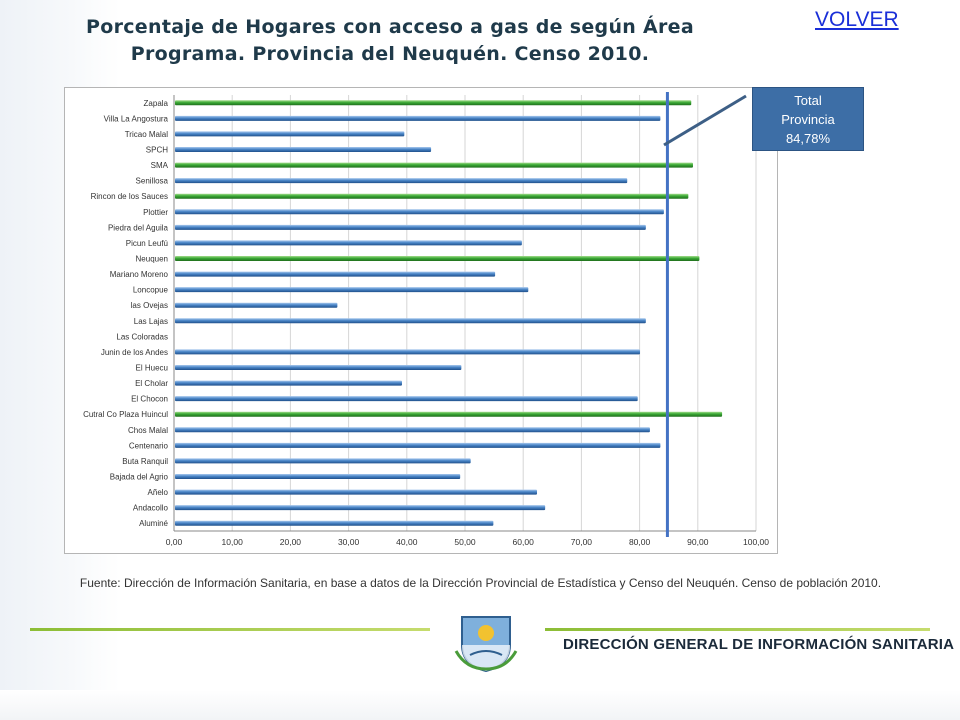 This screenshot has height=720, width=960. I want to click on x-tick-label: 10,00, so click(233, 542).